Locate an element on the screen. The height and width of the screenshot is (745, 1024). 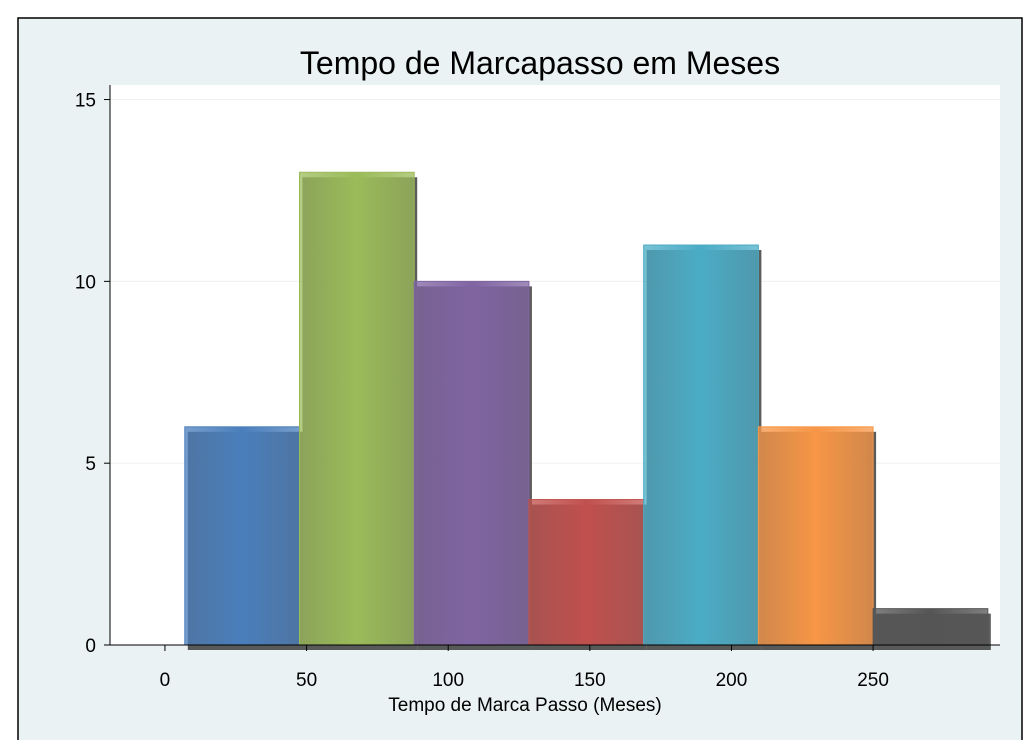
y-tick-label: 5 is located at coordinates (90, 464).